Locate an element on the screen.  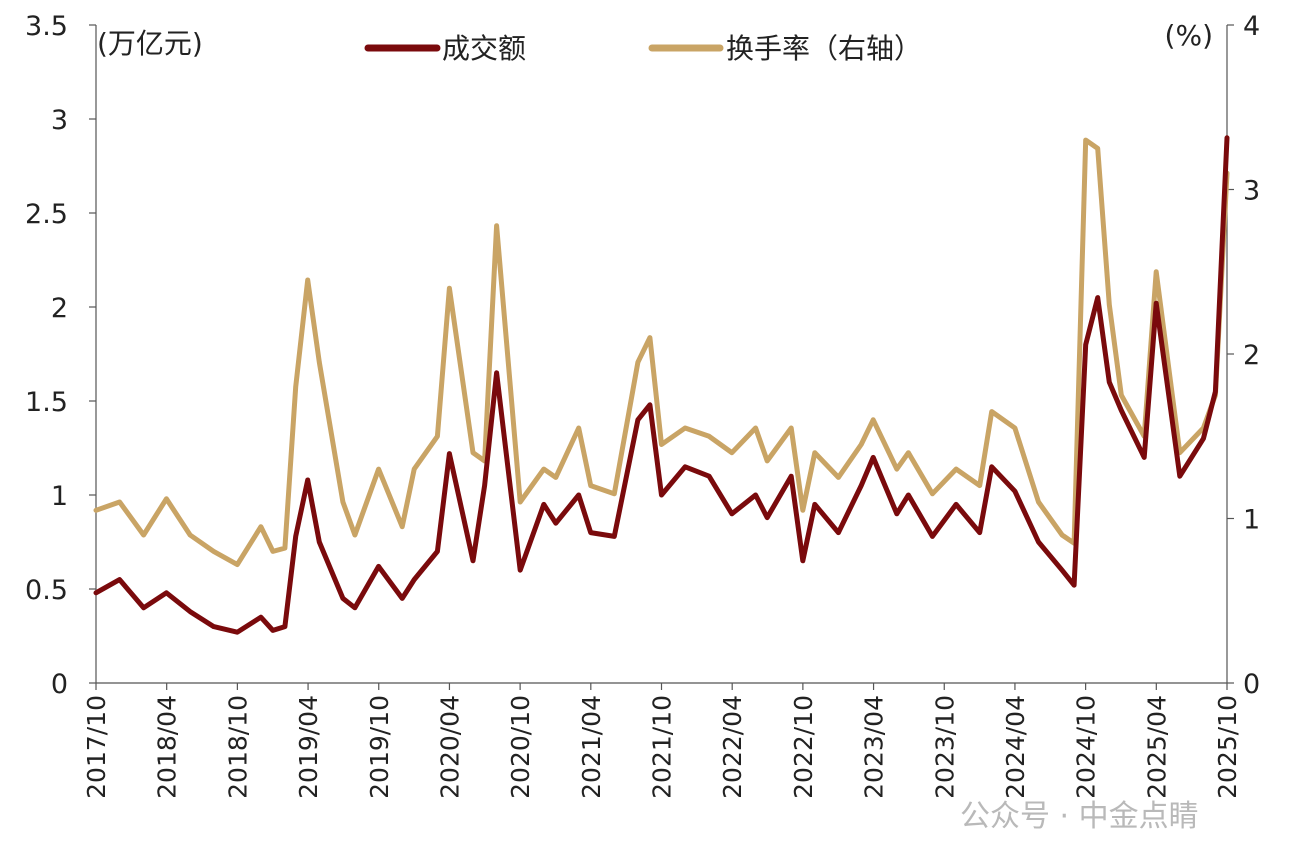
right-tick-label: 0 is located at coordinates (1251, 684).